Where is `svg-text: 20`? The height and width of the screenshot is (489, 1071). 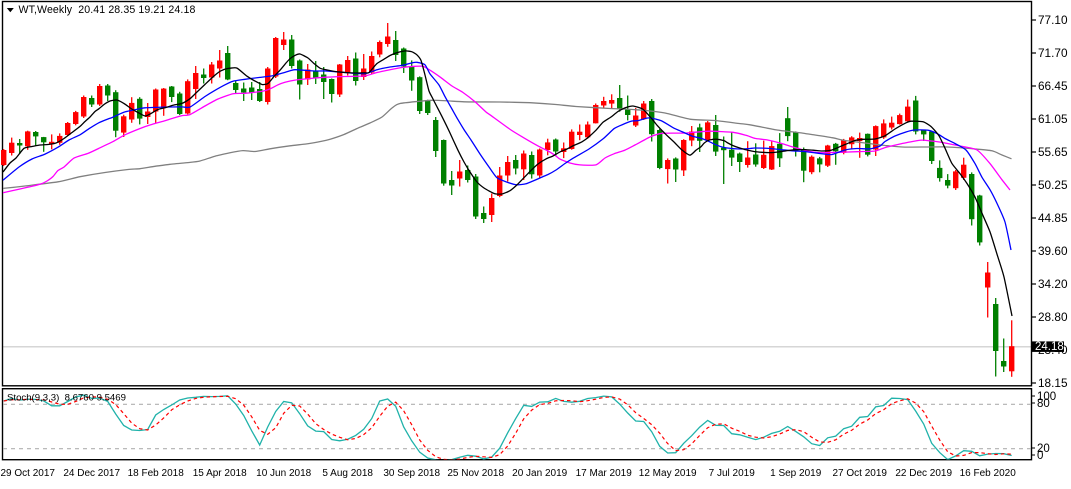
svg-text: 20 is located at coordinates (1043, 449).